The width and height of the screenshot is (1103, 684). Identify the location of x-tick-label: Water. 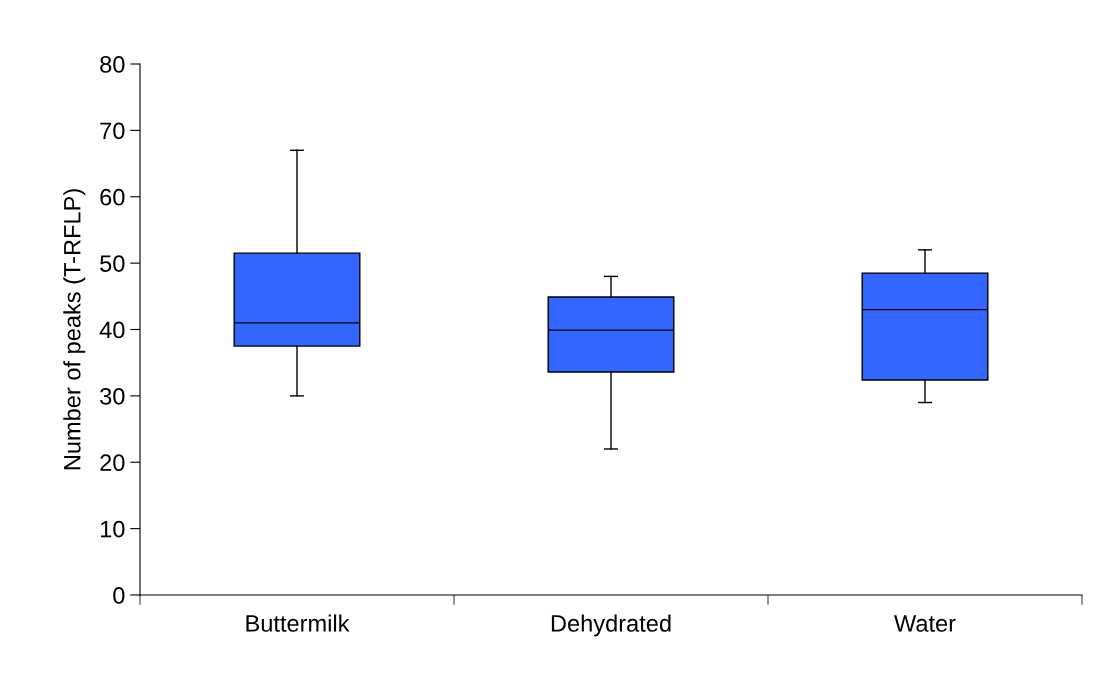
(925, 623).